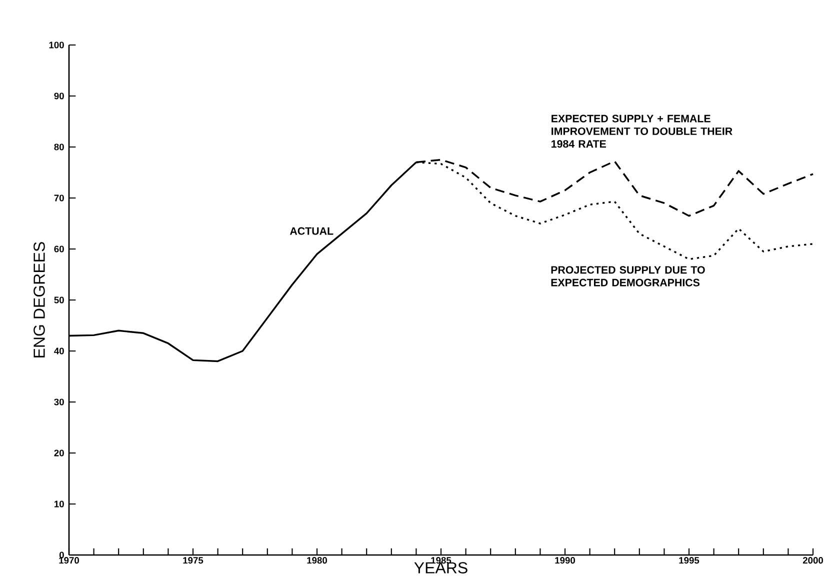 The image size is (834, 585). Describe the element at coordinates (317, 560) in the screenshot. I see `x-tick-label: 1980` at that location.